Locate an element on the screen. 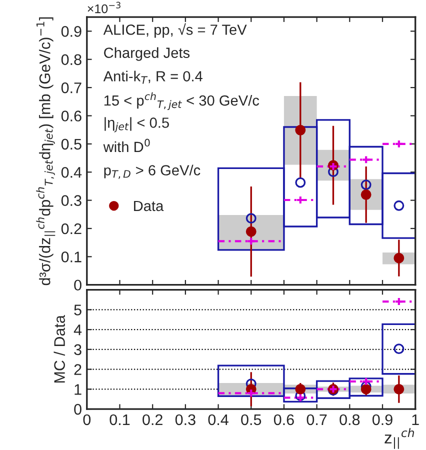 The width and height of the screenshot is (426, 450). x-axis-title: z$_{||}$$^{ch}$ is located at coordinates (399, 438).